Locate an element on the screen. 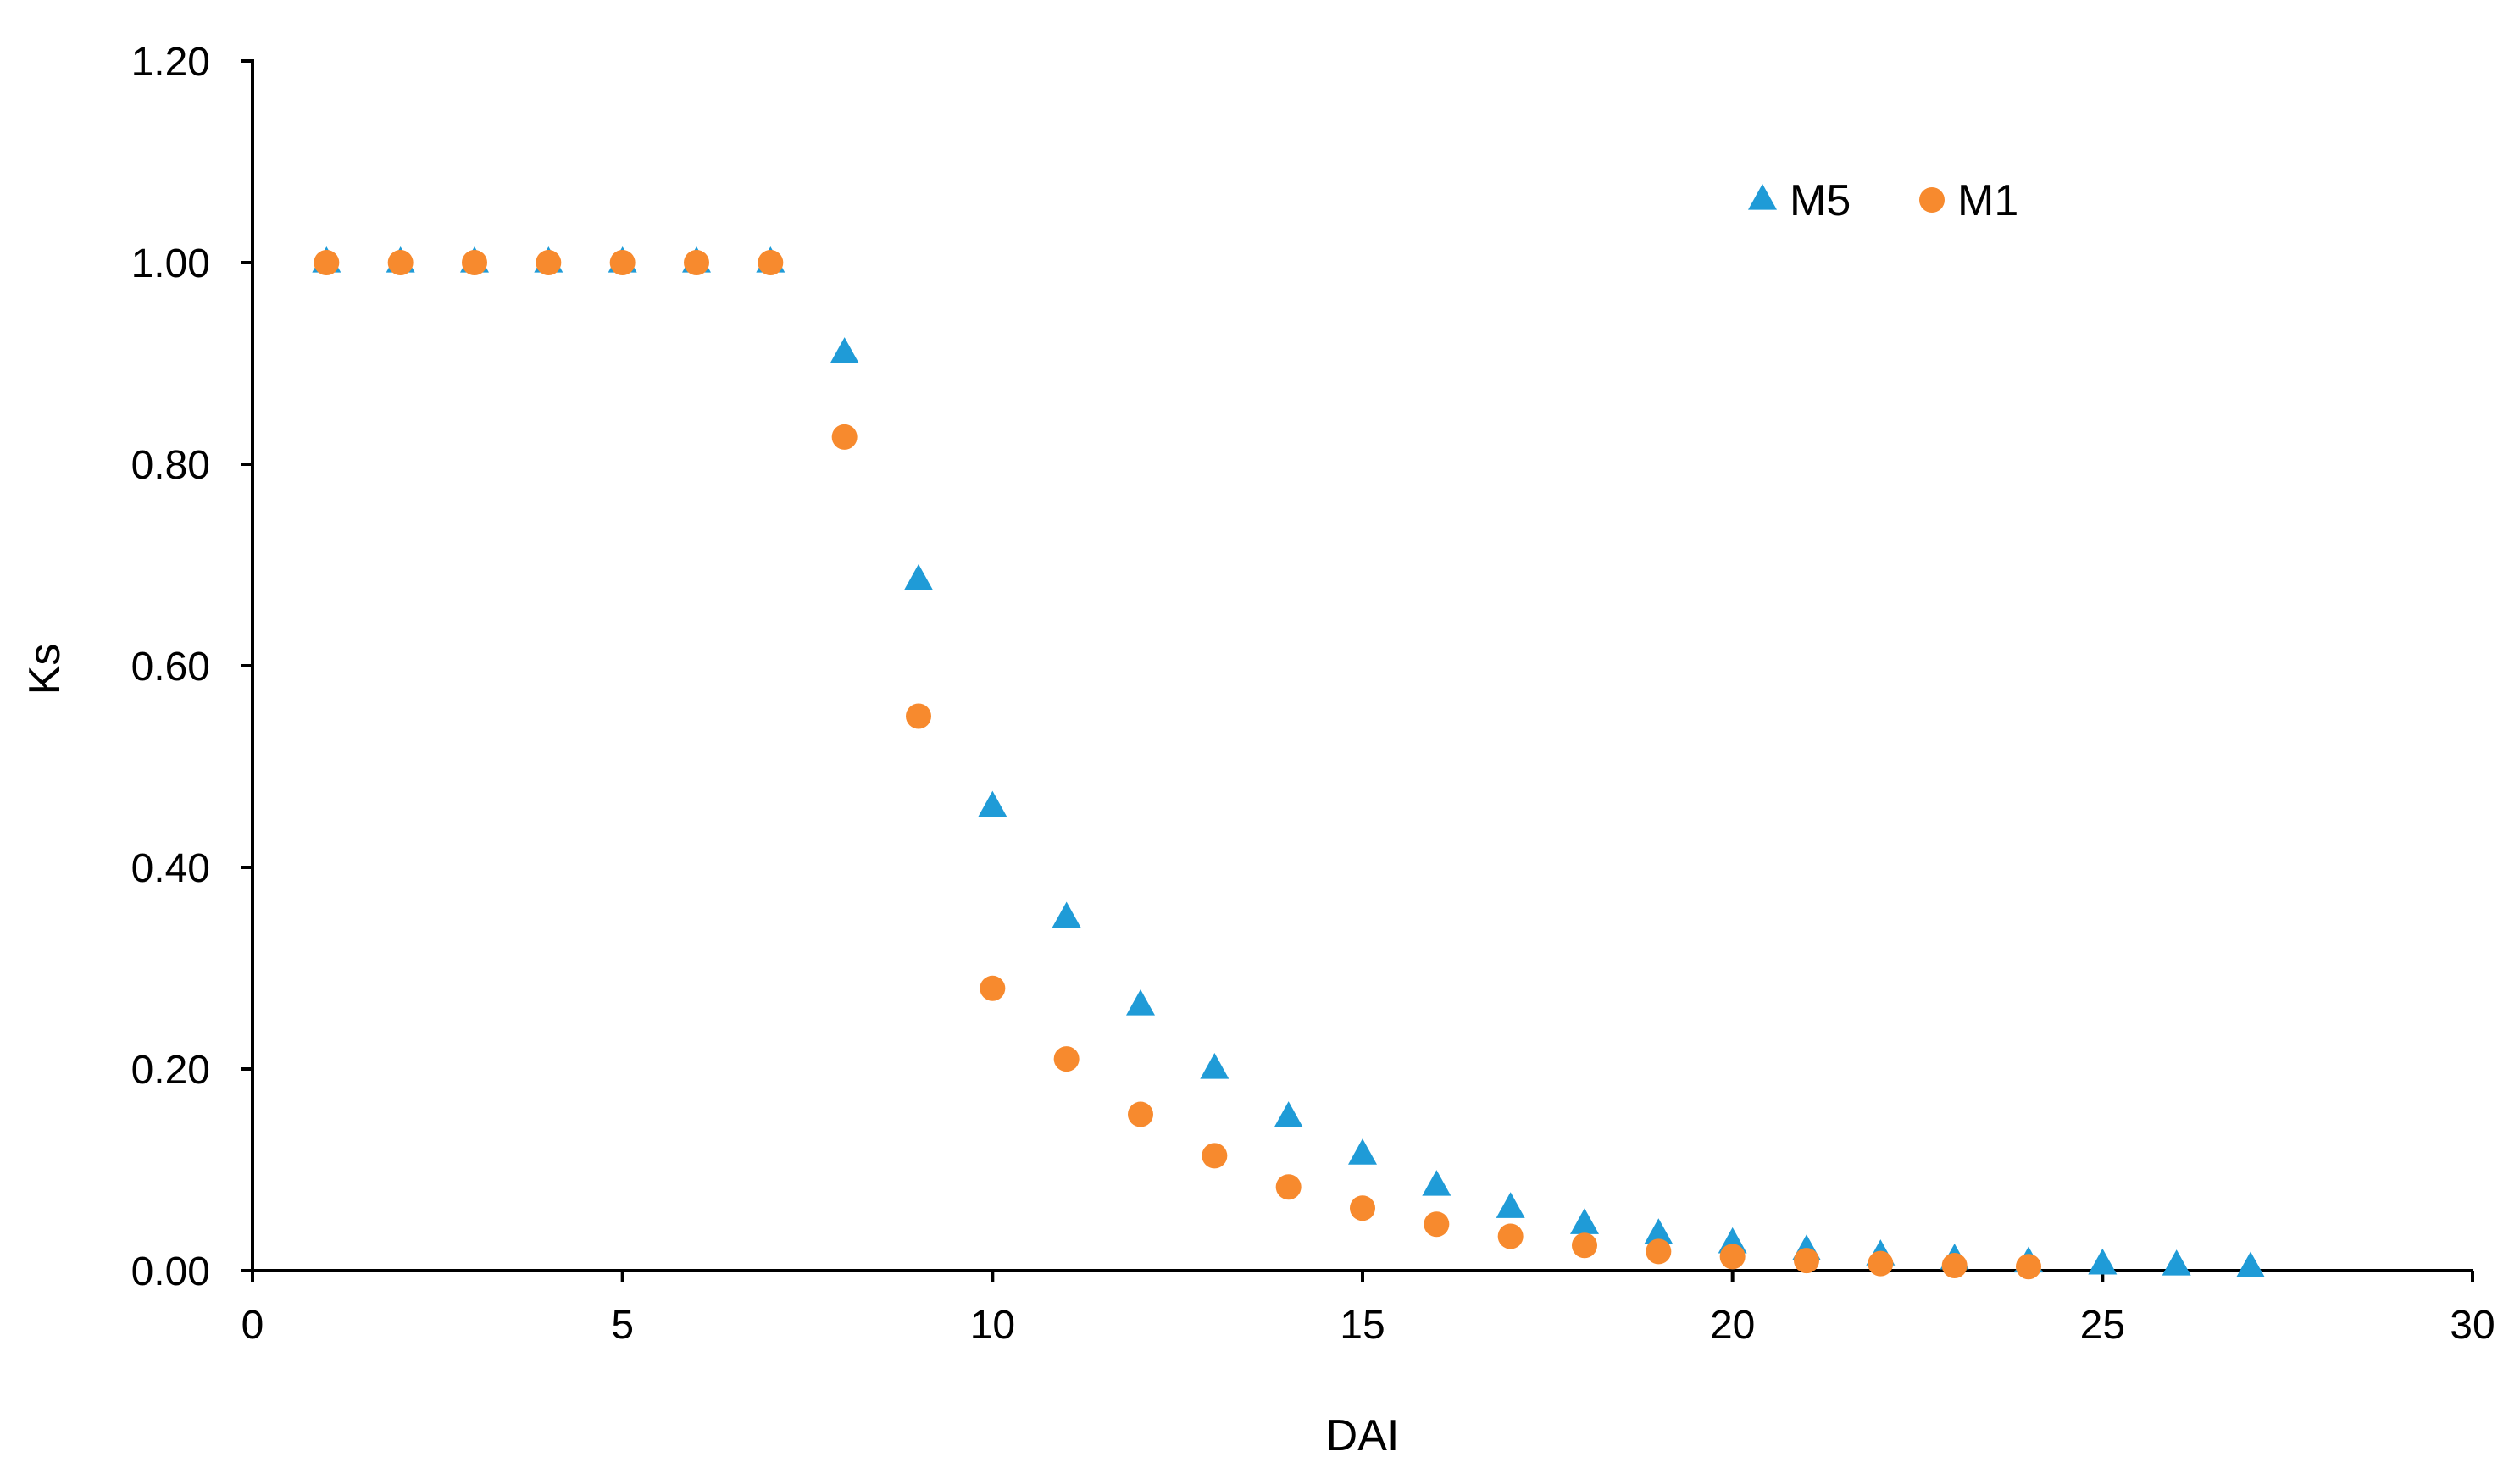 The image size is (2520, 1479). y-tick-label: 0.20 is located at coordinates (170, 1070).